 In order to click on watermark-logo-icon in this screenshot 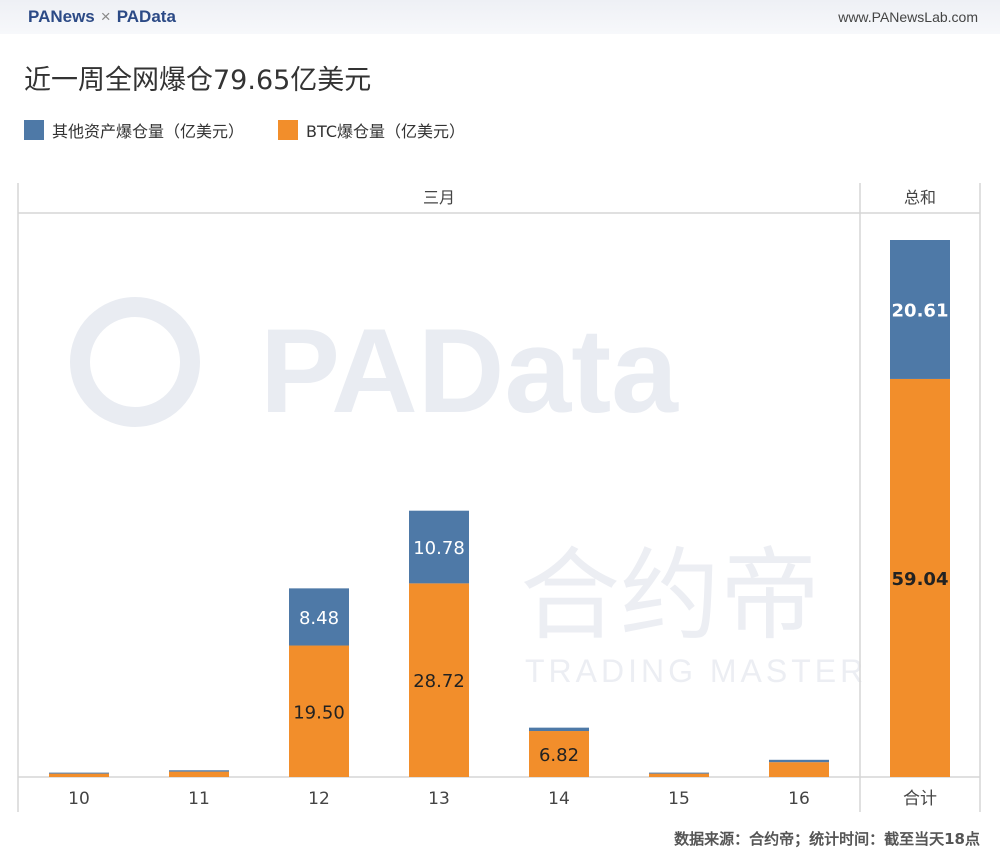, I will do `click(135, 362)`.